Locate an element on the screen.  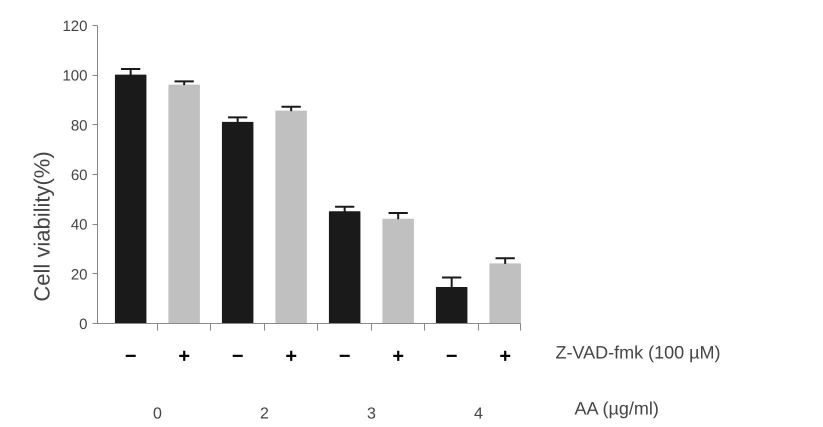
text: 3 is located at coordinates (371, 414).